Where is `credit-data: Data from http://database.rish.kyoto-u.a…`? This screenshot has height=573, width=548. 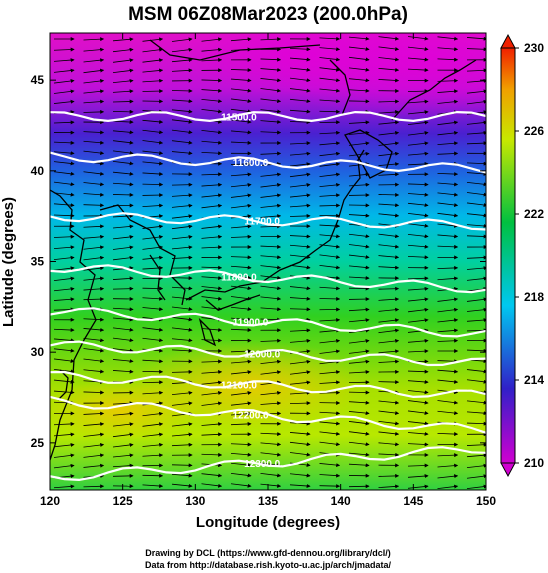
credit-data: Data from http://database.rish.kyoto-u.a… is located at coordinates (268, 565).